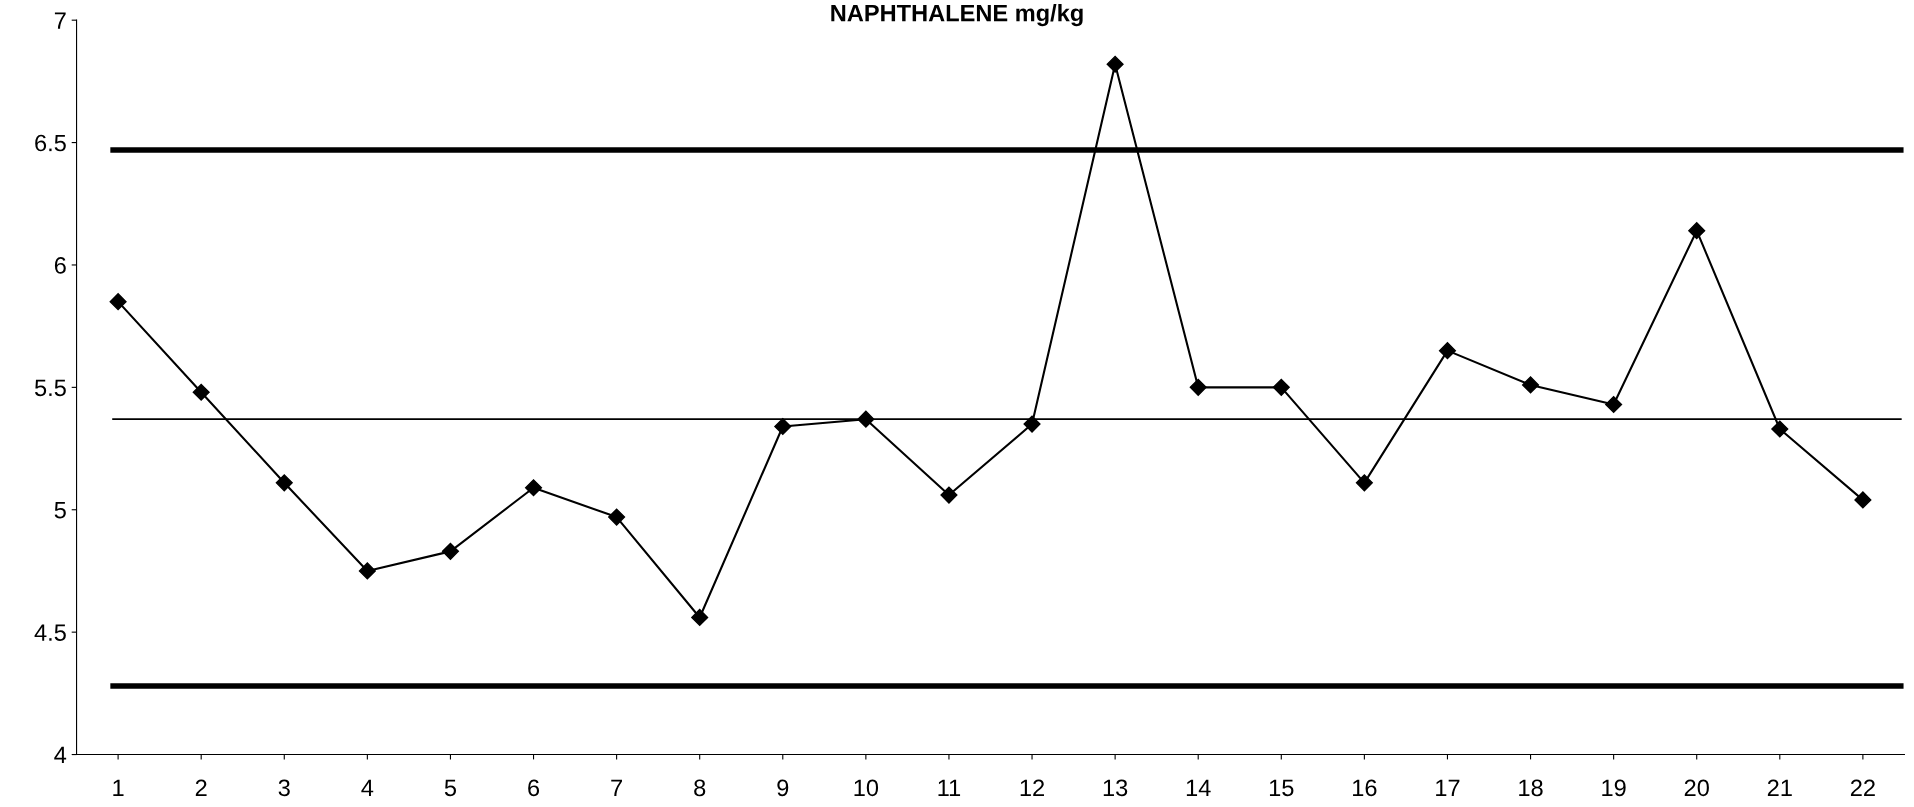 This screenshot has width=1914, height=807. I want to click on x-tick-label: 22, so click(1862, 787).